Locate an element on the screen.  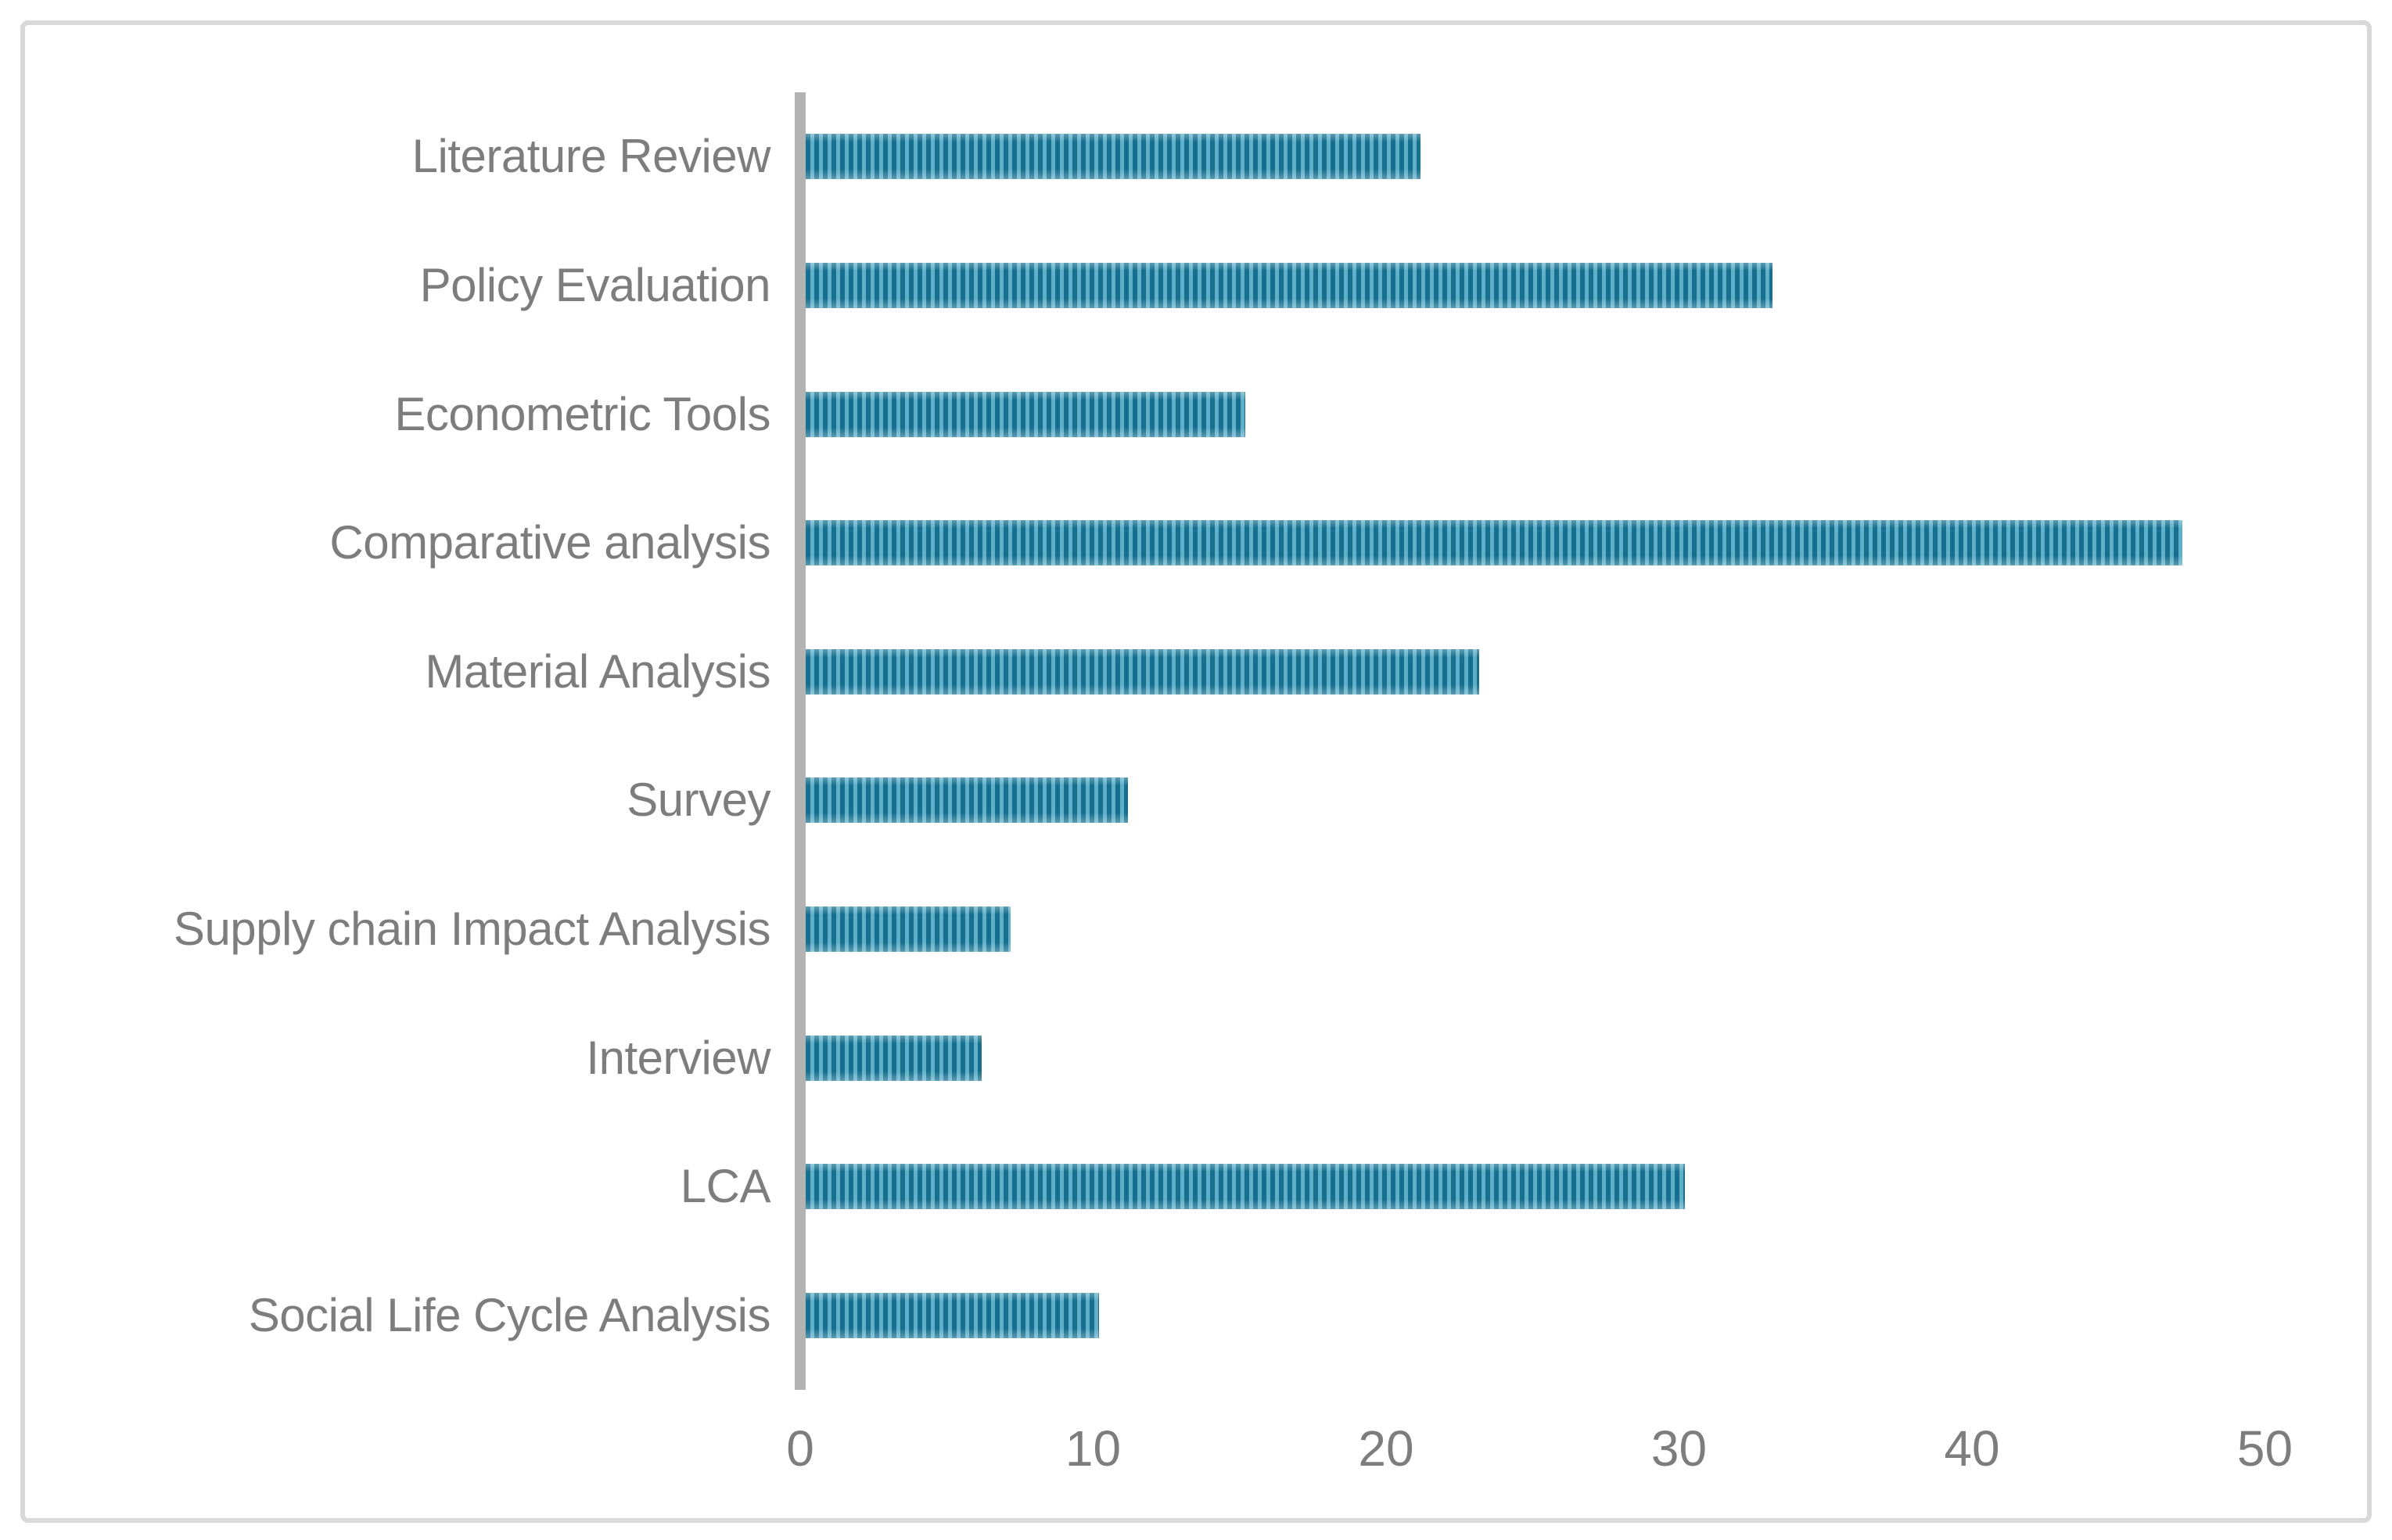
x-axis-tick-50: 50 is located at coordinates (2265, 1448).